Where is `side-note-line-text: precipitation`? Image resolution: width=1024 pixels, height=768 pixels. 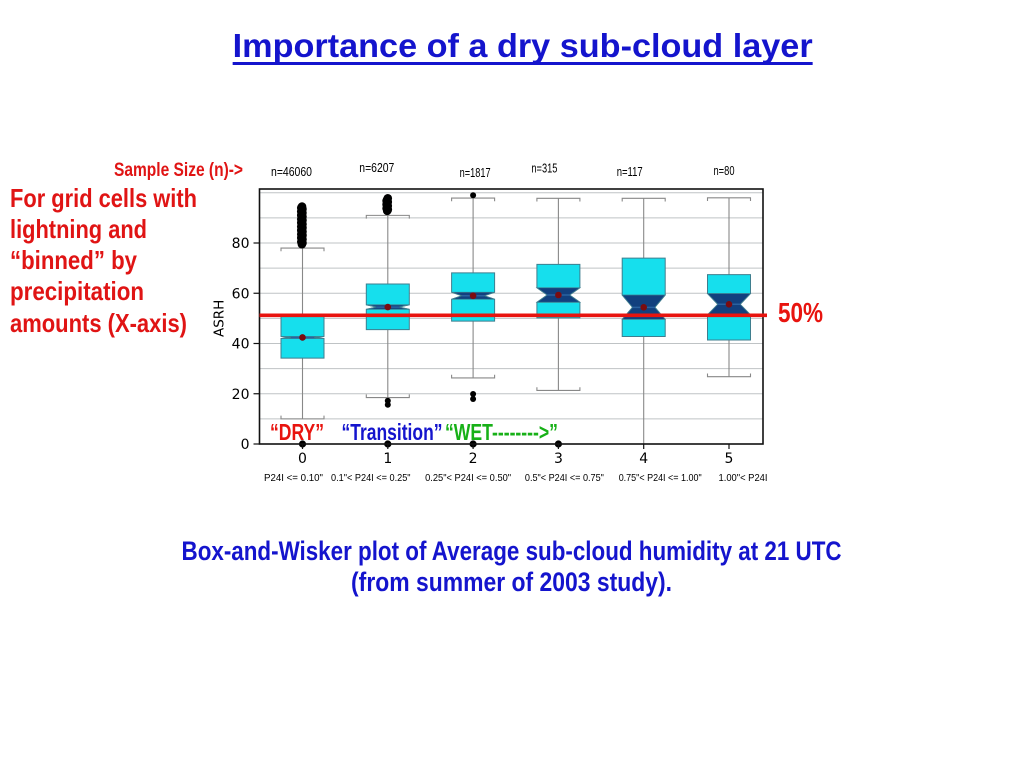
side-note-line-text: precipitation is located at coordinates (77, 291).